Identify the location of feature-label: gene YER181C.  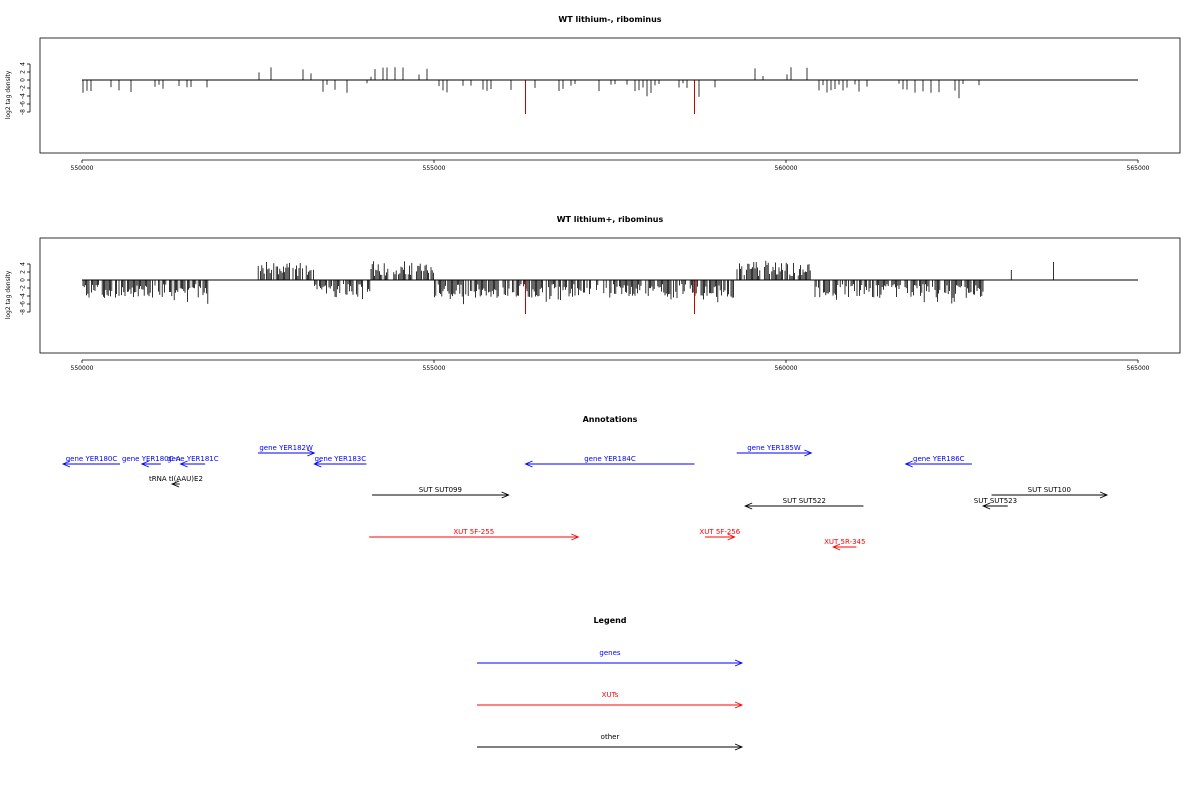
(193, 459).